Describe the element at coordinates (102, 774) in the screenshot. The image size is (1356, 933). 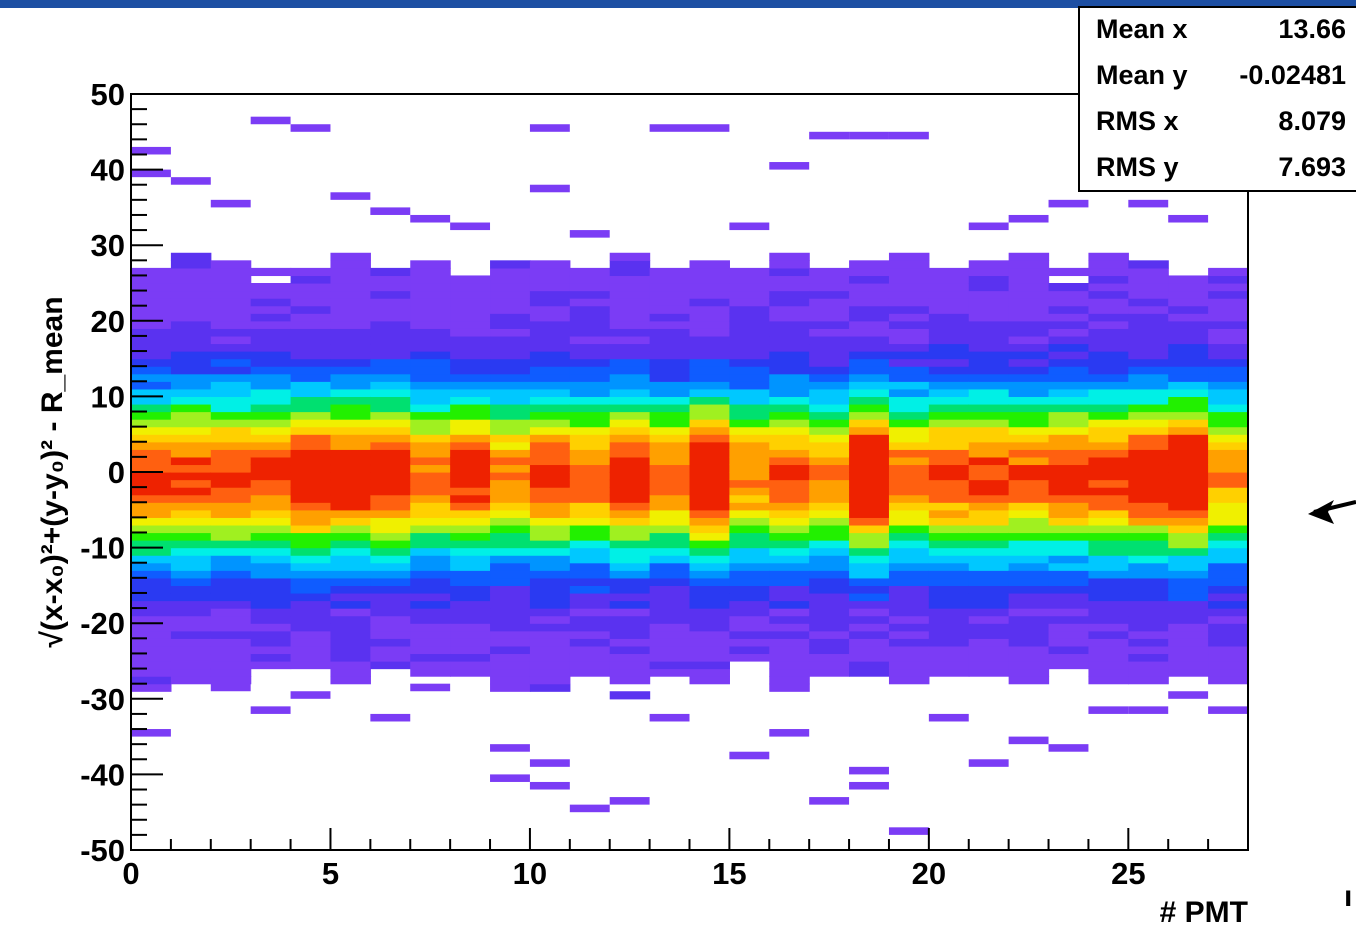
I see `y-tick-label: -40` at that location.